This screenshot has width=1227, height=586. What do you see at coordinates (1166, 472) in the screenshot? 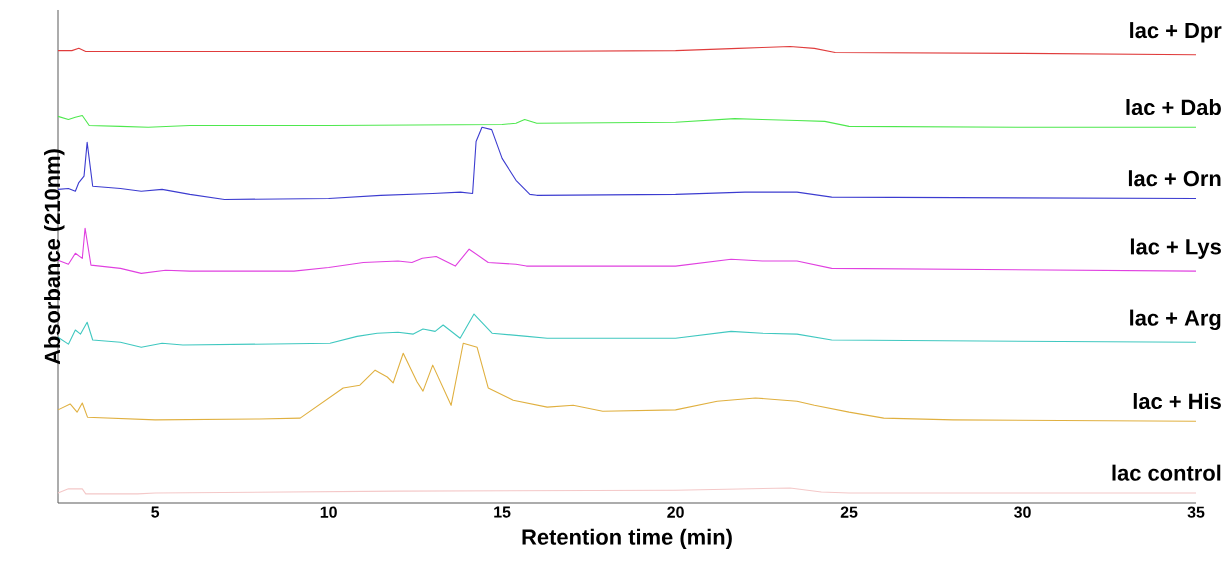
I see `series-label: lac control` at bounding box center [1166, 472].